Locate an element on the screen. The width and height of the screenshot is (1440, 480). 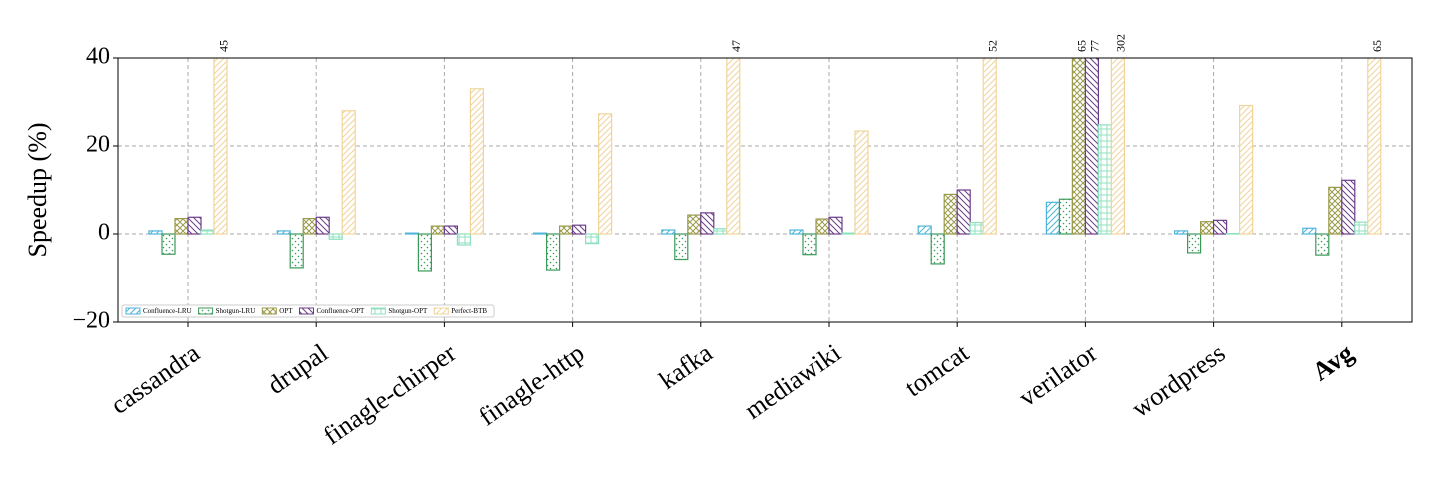
y-tick-label: 40 is located at coordinates (98, 57).